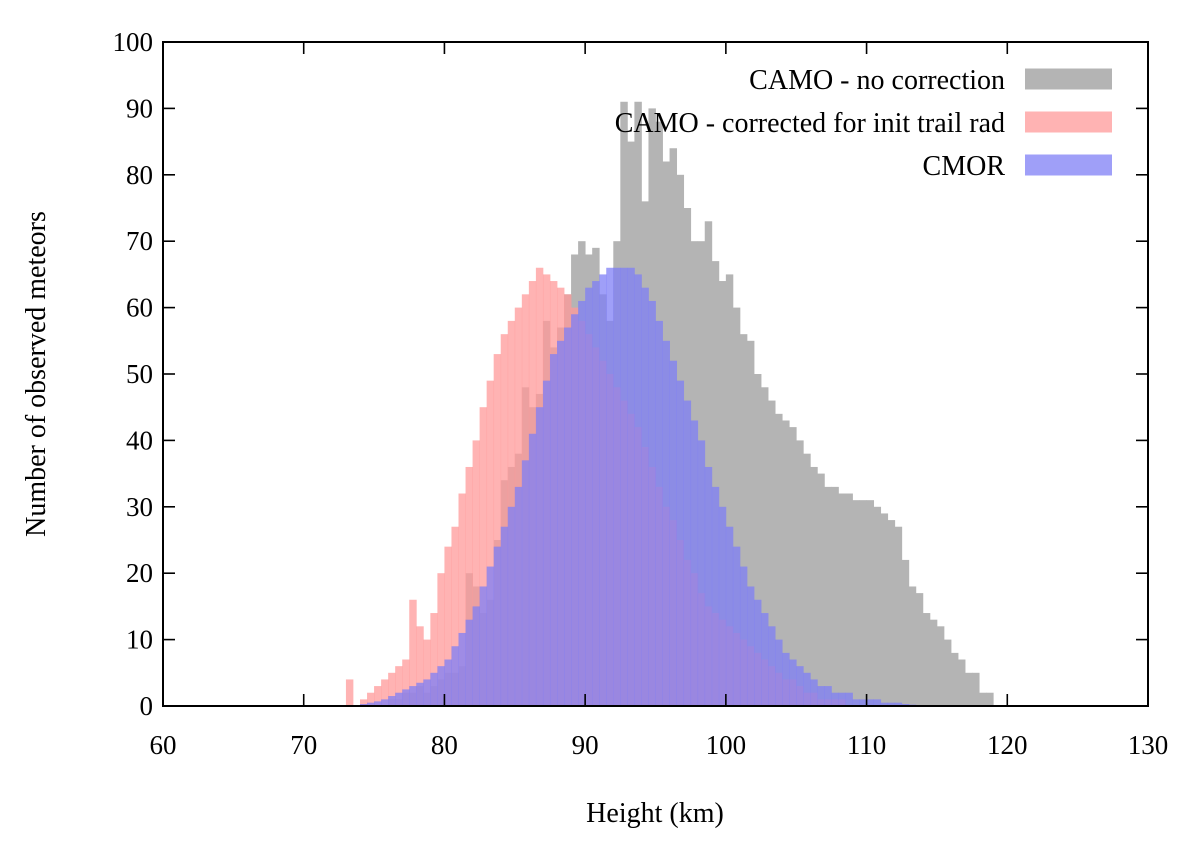  I want to click on x-tick-label: 130, so click(1148, 745).